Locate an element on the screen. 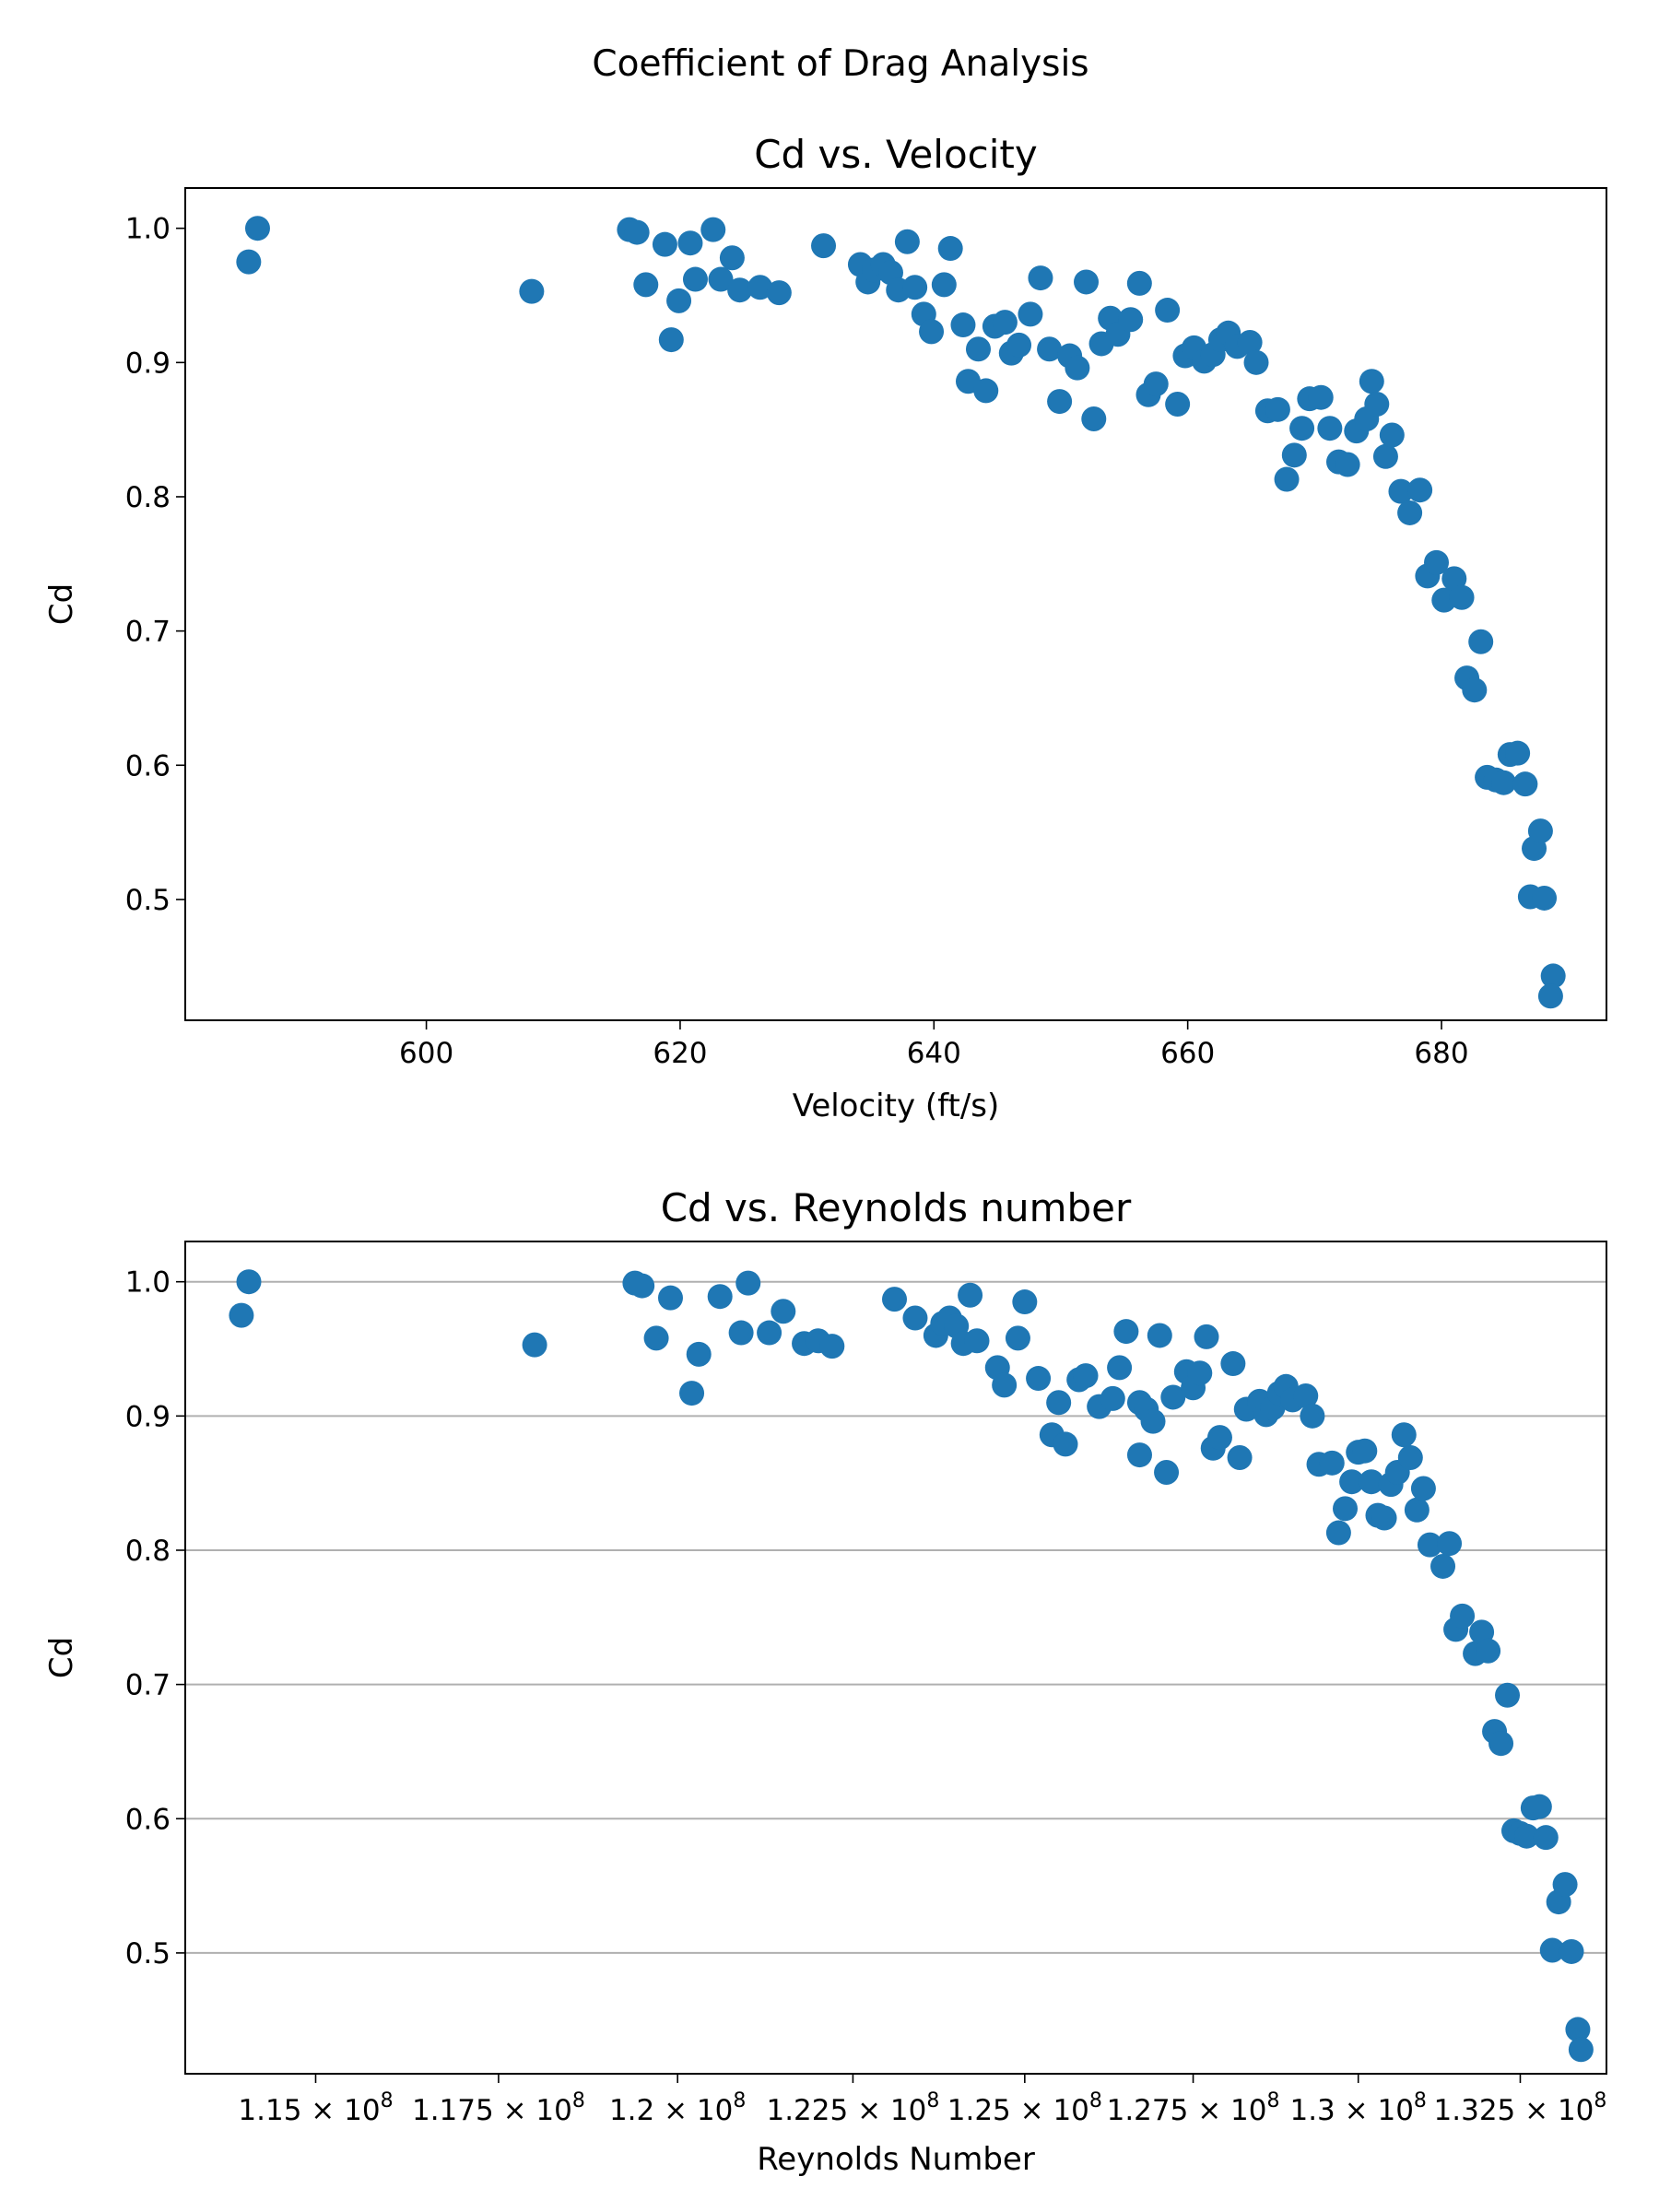 This screenshot has width=1659, height=2212. x-axis-label: Velocity (ft/s) is located at coordinates (896, 1106).